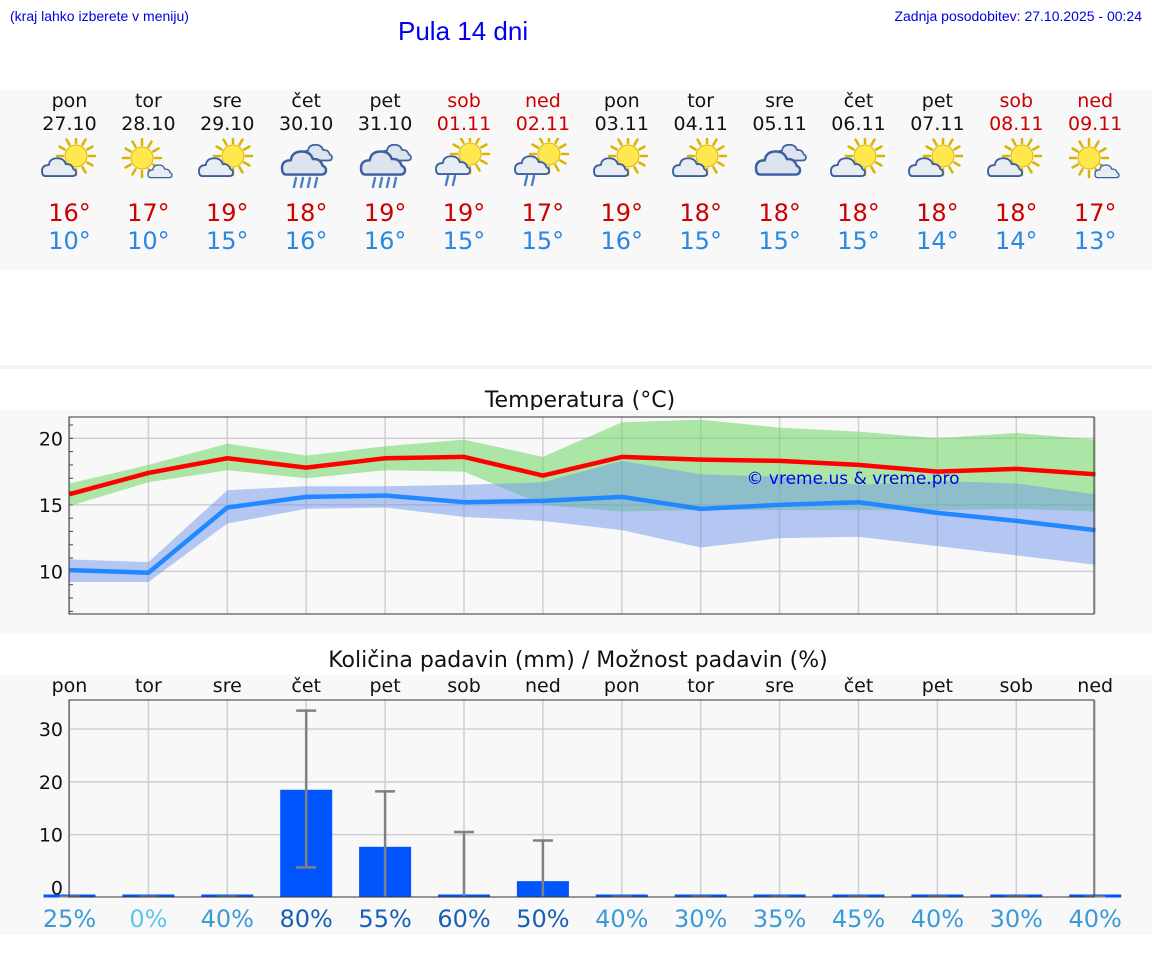  I want to click on day-date: 03.11, so click(621, 124).